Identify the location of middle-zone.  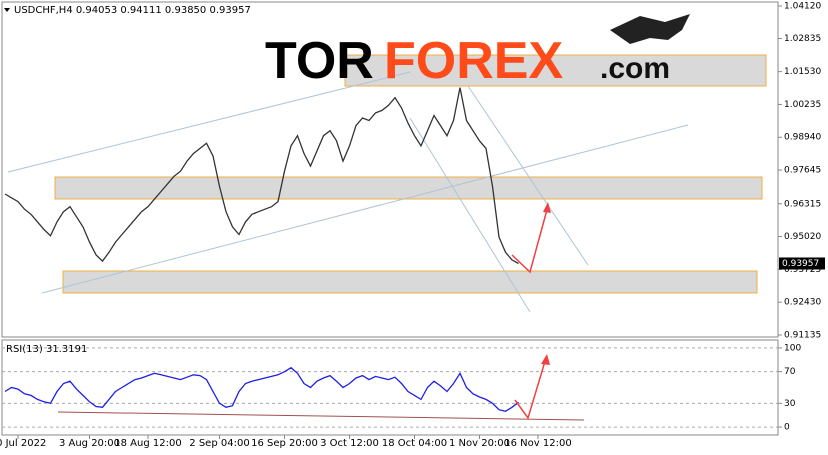
(408, 188).